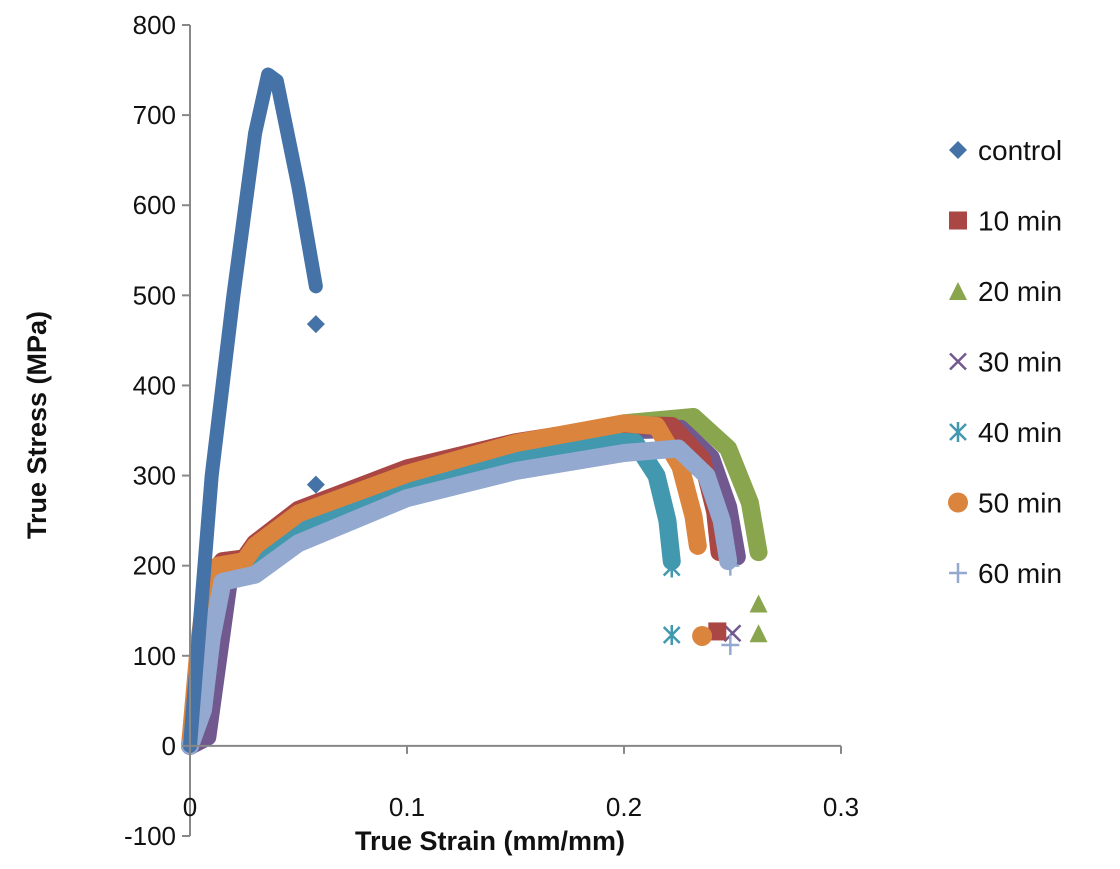 Image resolution: width=1120 pixels, height=869 pixels. What do you see at coordinates (958, 220) in the screenshot?
I see `legend-marker-square-icon` at bounding box center [958, 220].